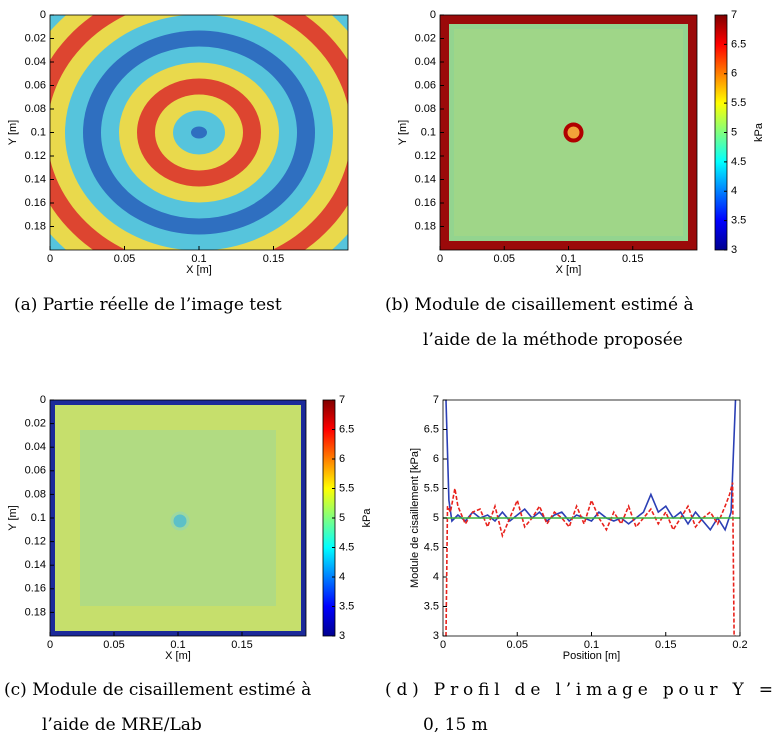  Describe the element at coordinates (342, 459) in the screenshot. I see `colorbar-tick-label: 6` at that location.